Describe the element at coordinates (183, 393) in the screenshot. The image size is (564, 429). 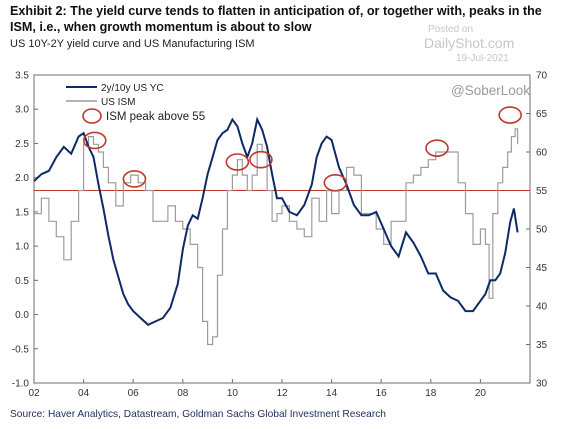
I see `x-tick-label: 08` at that location.